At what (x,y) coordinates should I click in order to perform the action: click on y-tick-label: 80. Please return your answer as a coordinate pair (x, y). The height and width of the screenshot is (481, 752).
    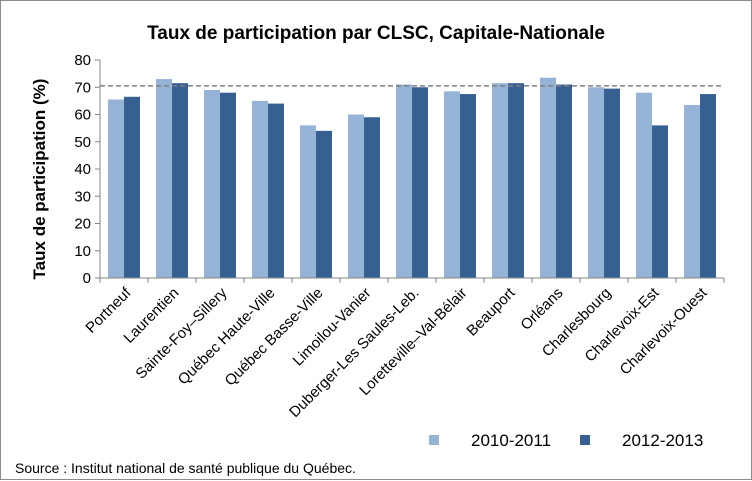
    Looking at the image, I should click on (82, 60).